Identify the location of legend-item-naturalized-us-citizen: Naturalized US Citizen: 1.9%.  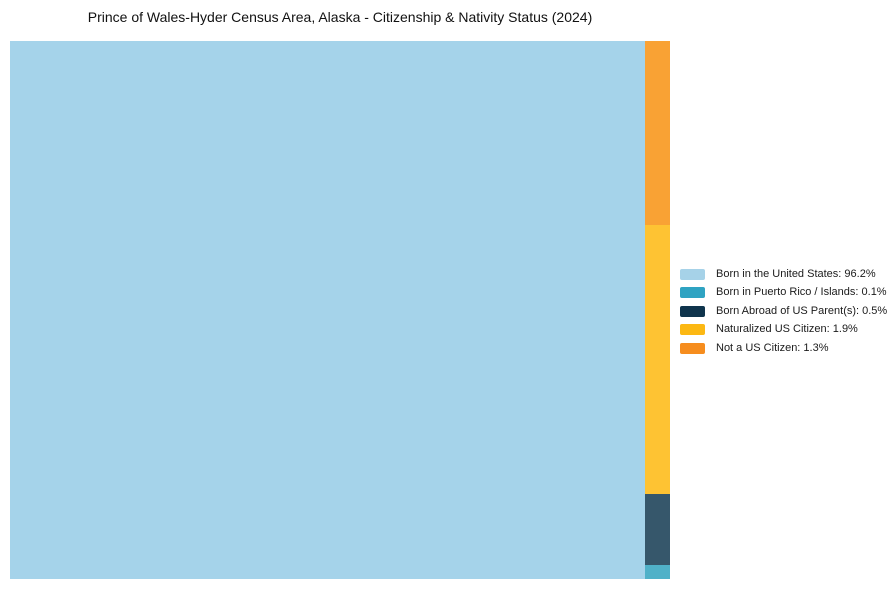
(783, 330).